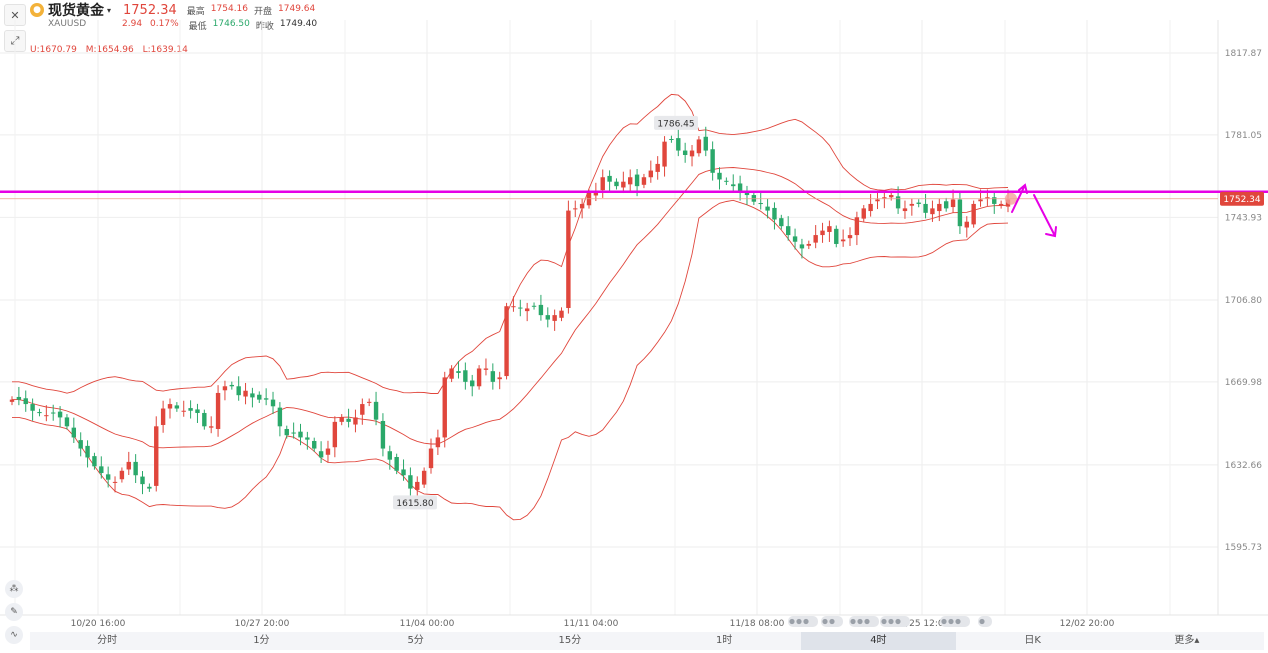 This screenshot has height=653, width=1268. What do you see at coordinates (676, 122) in the screenshot?
I see `high-annotation-box` at bounding box center [676, 122].